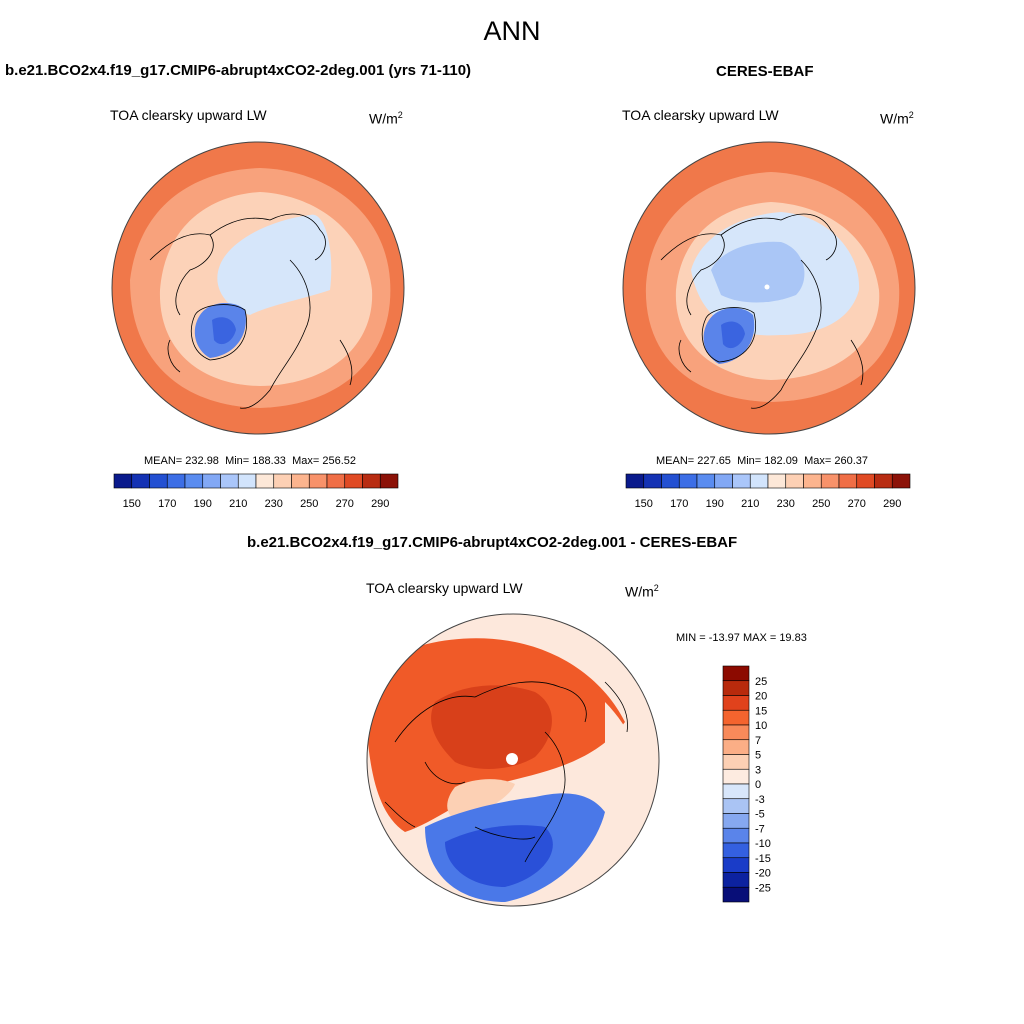  Describe the element at coordinates (851, 461) in the screenshot. I see `ref-max: 260.37` at that location.